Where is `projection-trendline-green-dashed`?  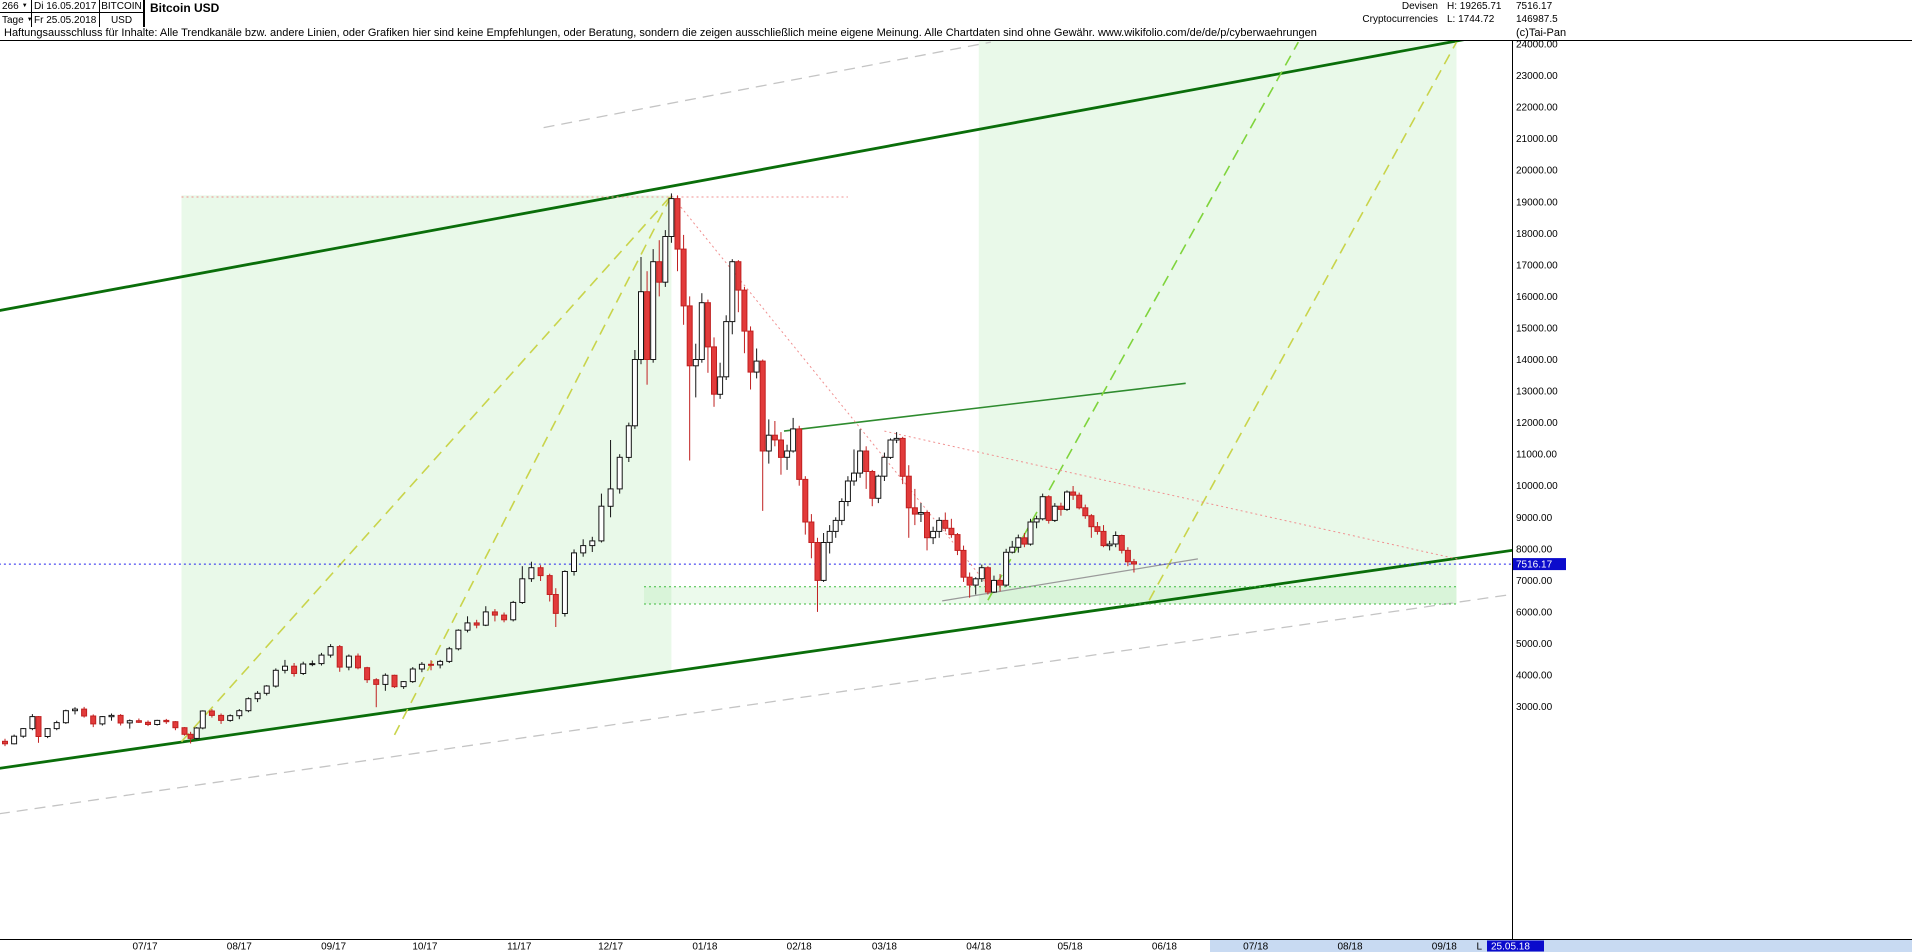 projection-trendline-green-dashed is located at coordinates (1143, 321).